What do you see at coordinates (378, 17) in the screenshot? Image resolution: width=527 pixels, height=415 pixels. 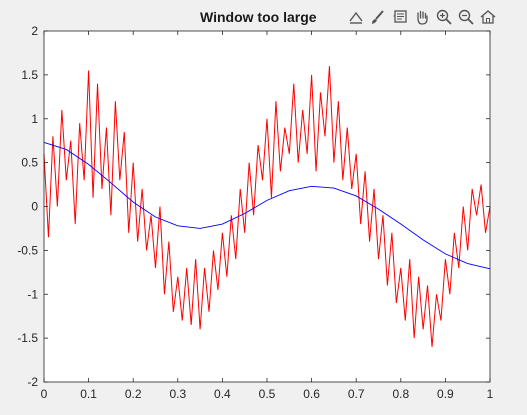 I see `brush-icon` at bounding box center [378, 17].